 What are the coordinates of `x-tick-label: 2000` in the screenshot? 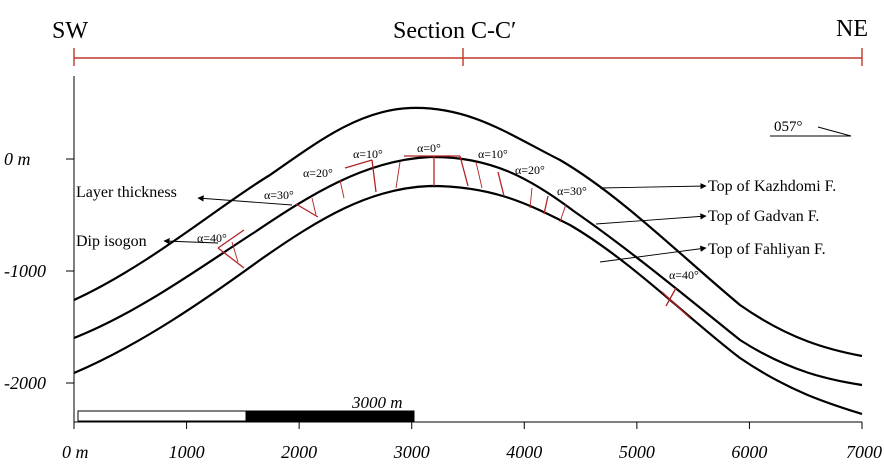 It's located at (299, 452).